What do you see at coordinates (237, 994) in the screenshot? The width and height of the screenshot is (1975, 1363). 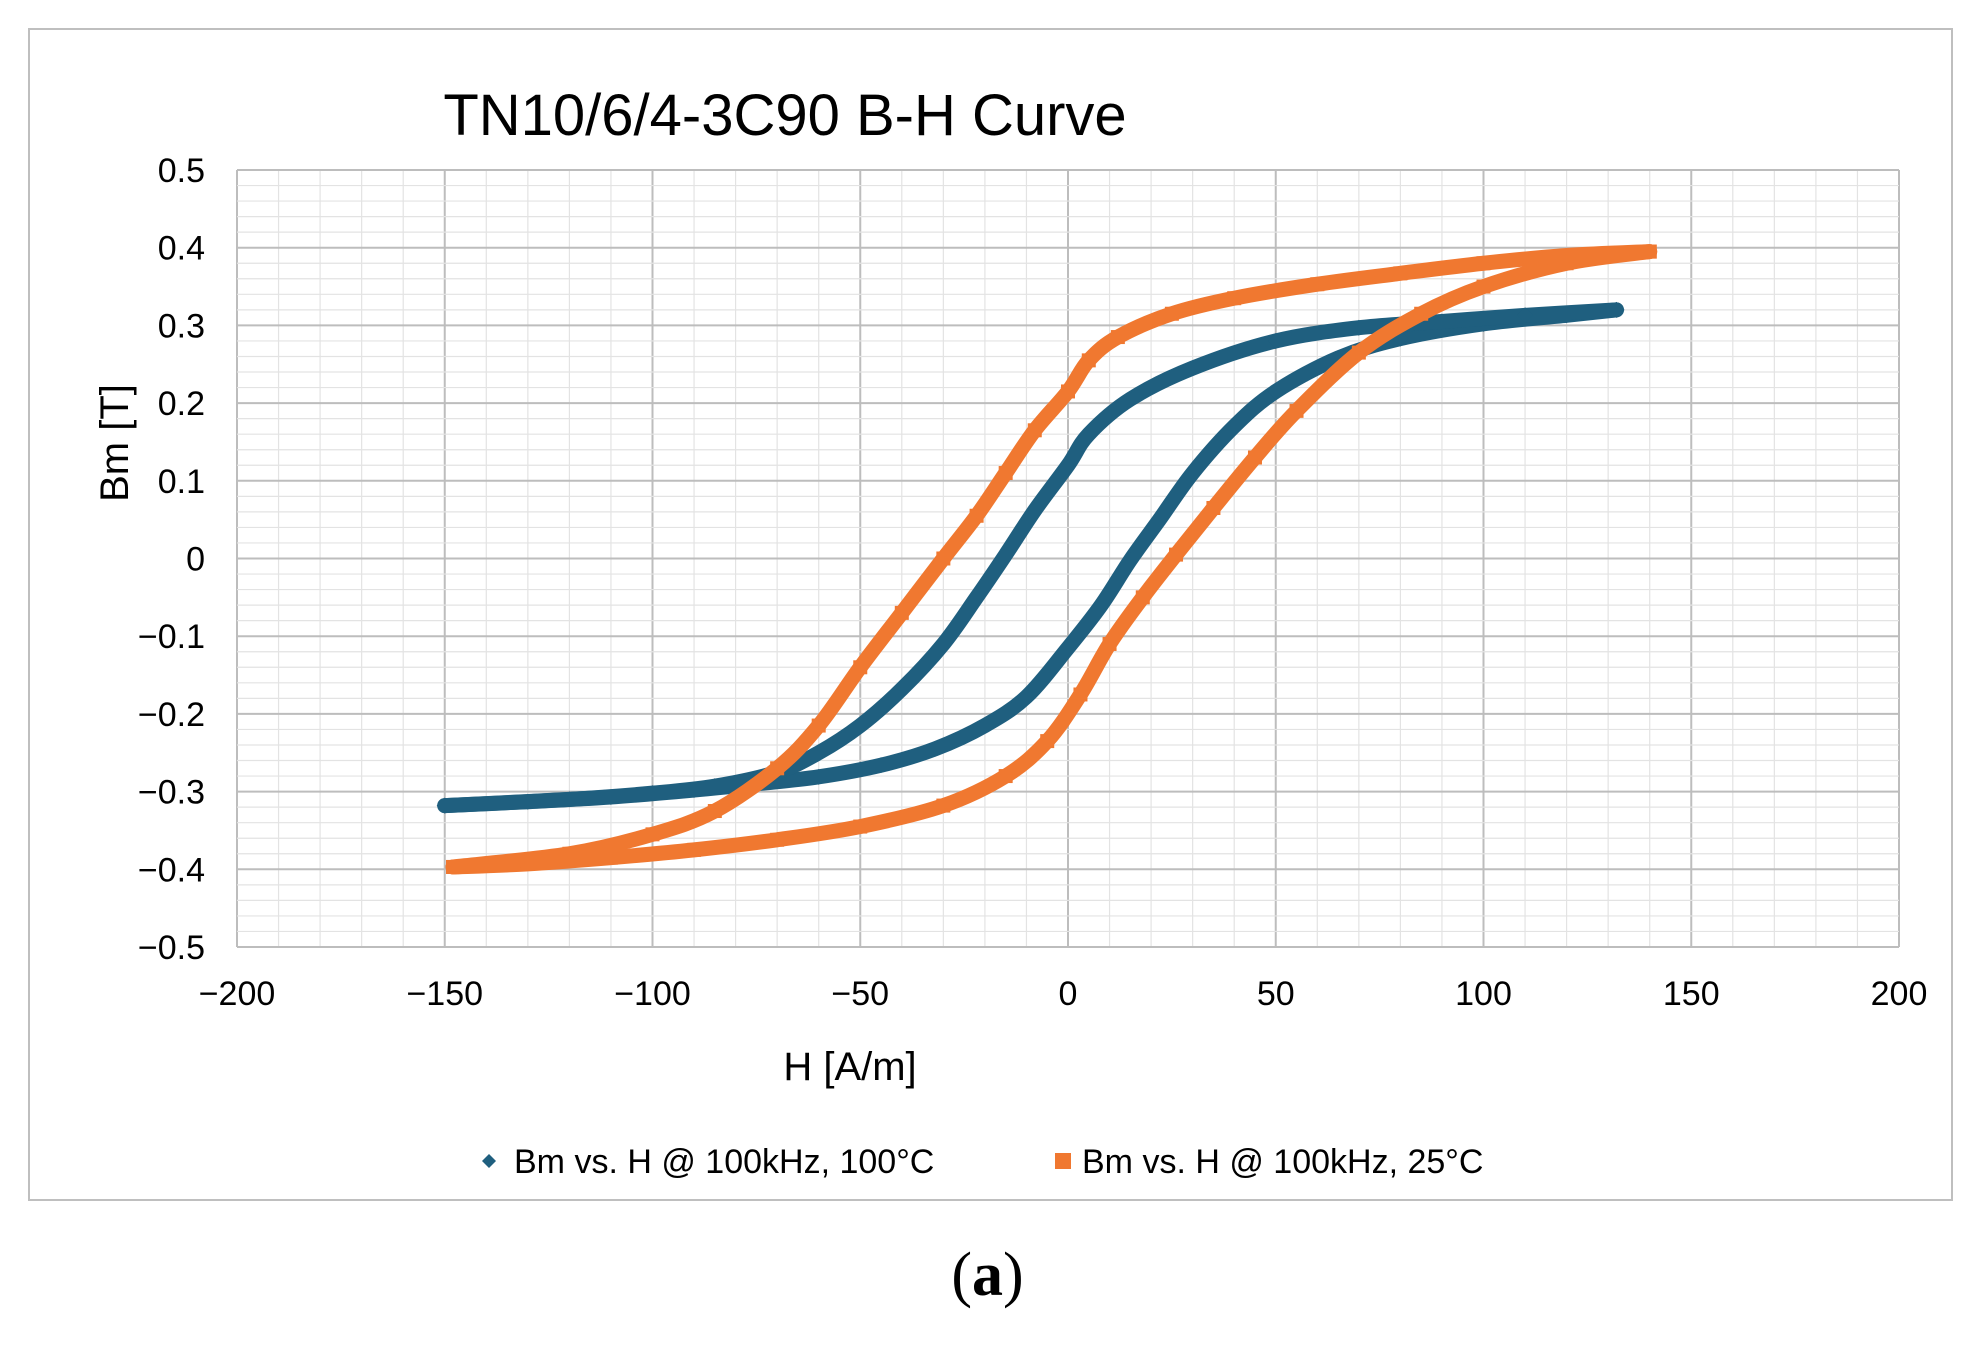 I see `x-tick-label: −200` at bounding box center [237, 994].